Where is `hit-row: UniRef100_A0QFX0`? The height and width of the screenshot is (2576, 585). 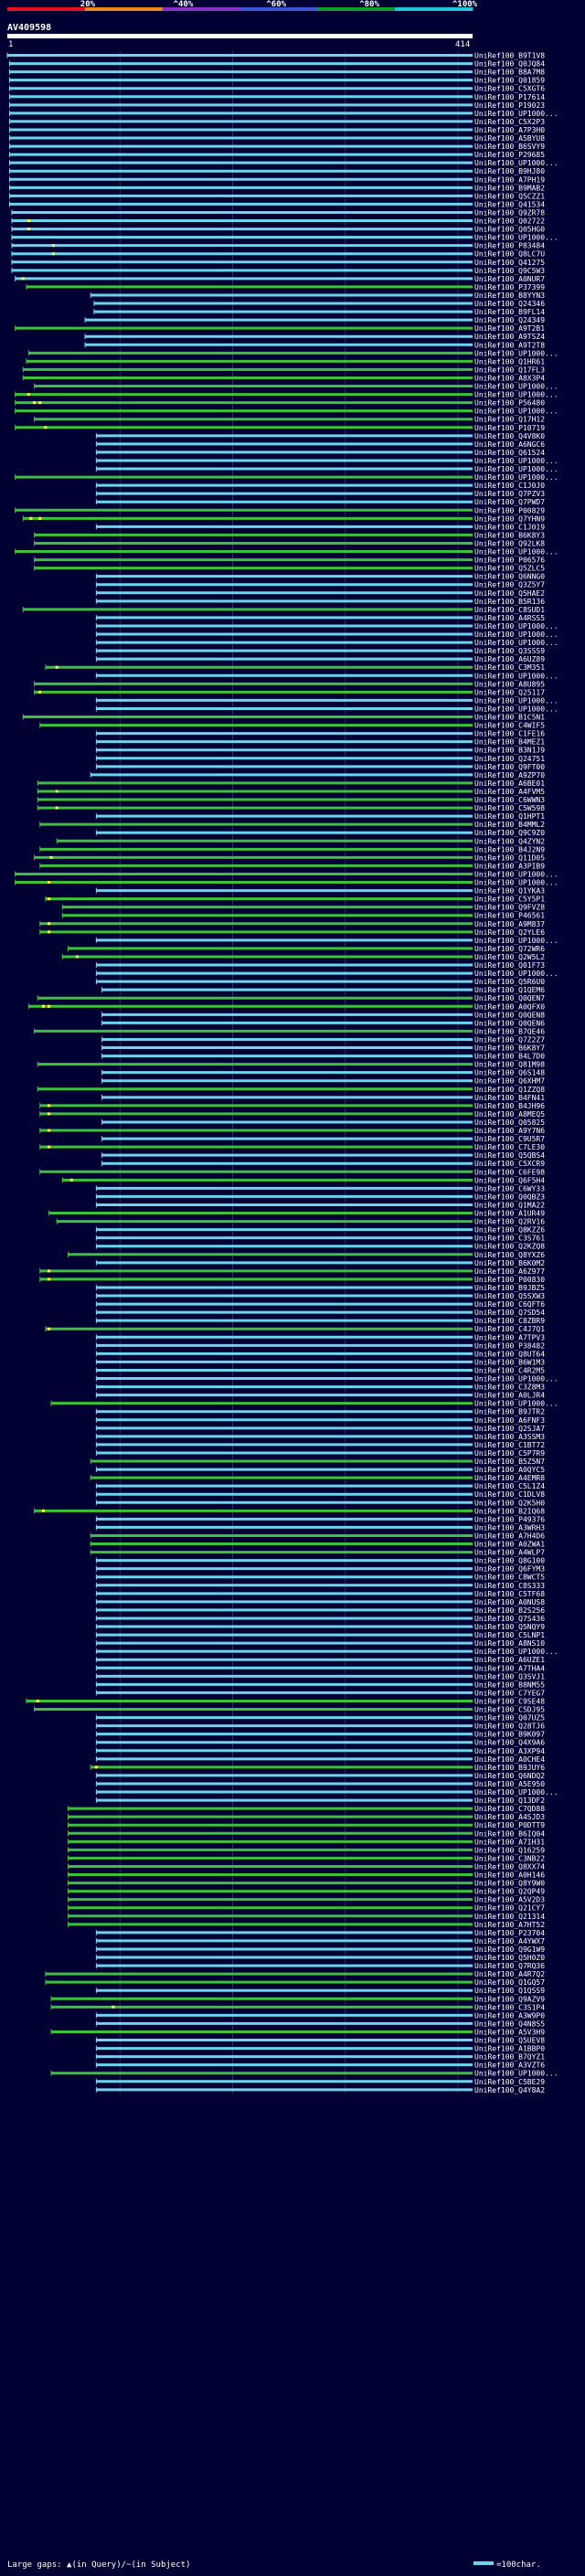 hit-row: UniRef100_A0QFX0 is located at coordinates (286, 1006).